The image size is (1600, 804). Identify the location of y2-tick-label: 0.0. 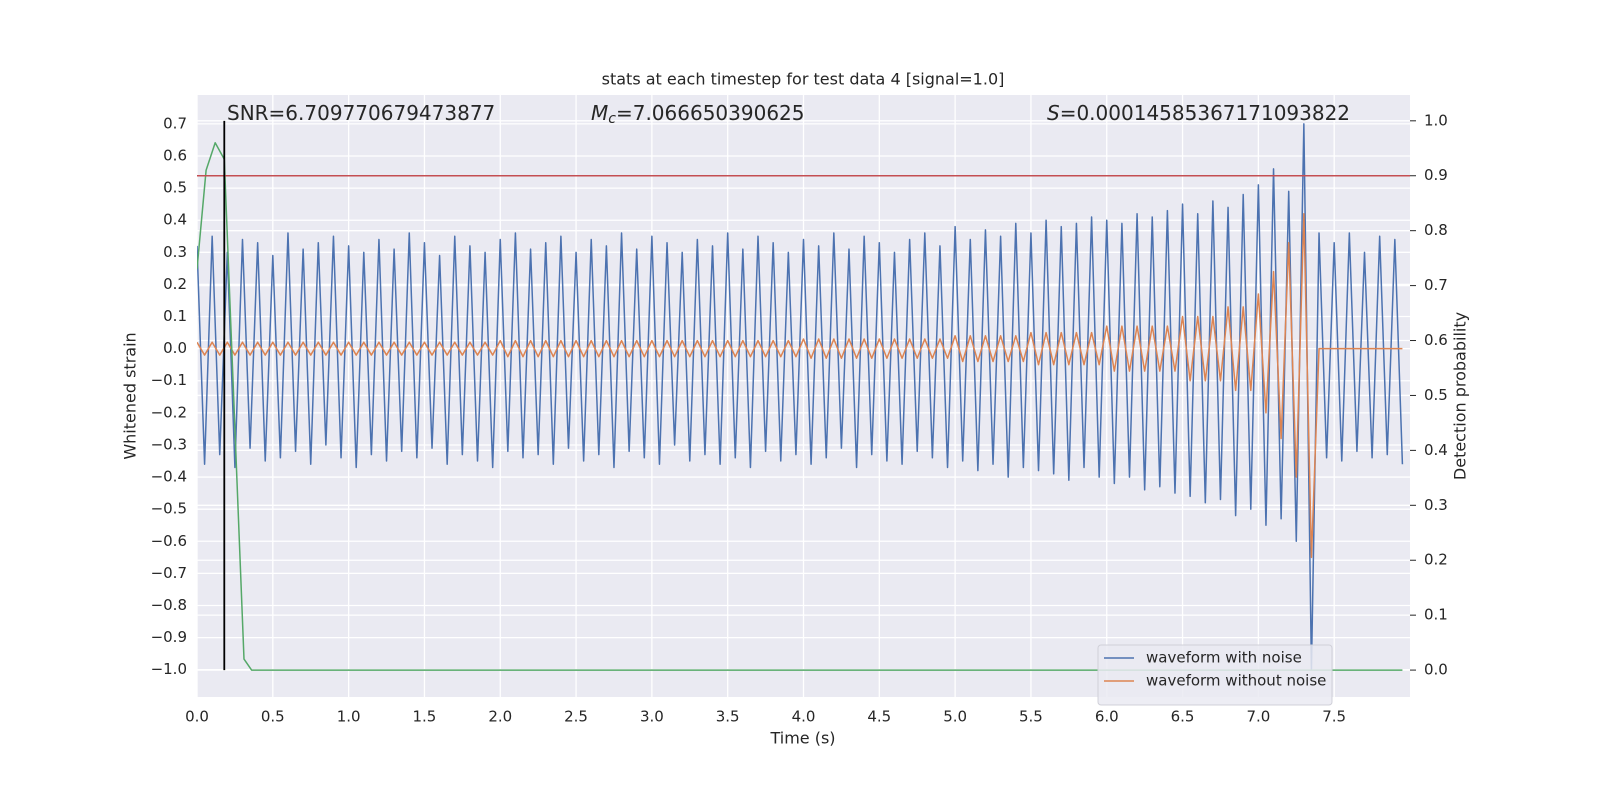
(1436, 670).